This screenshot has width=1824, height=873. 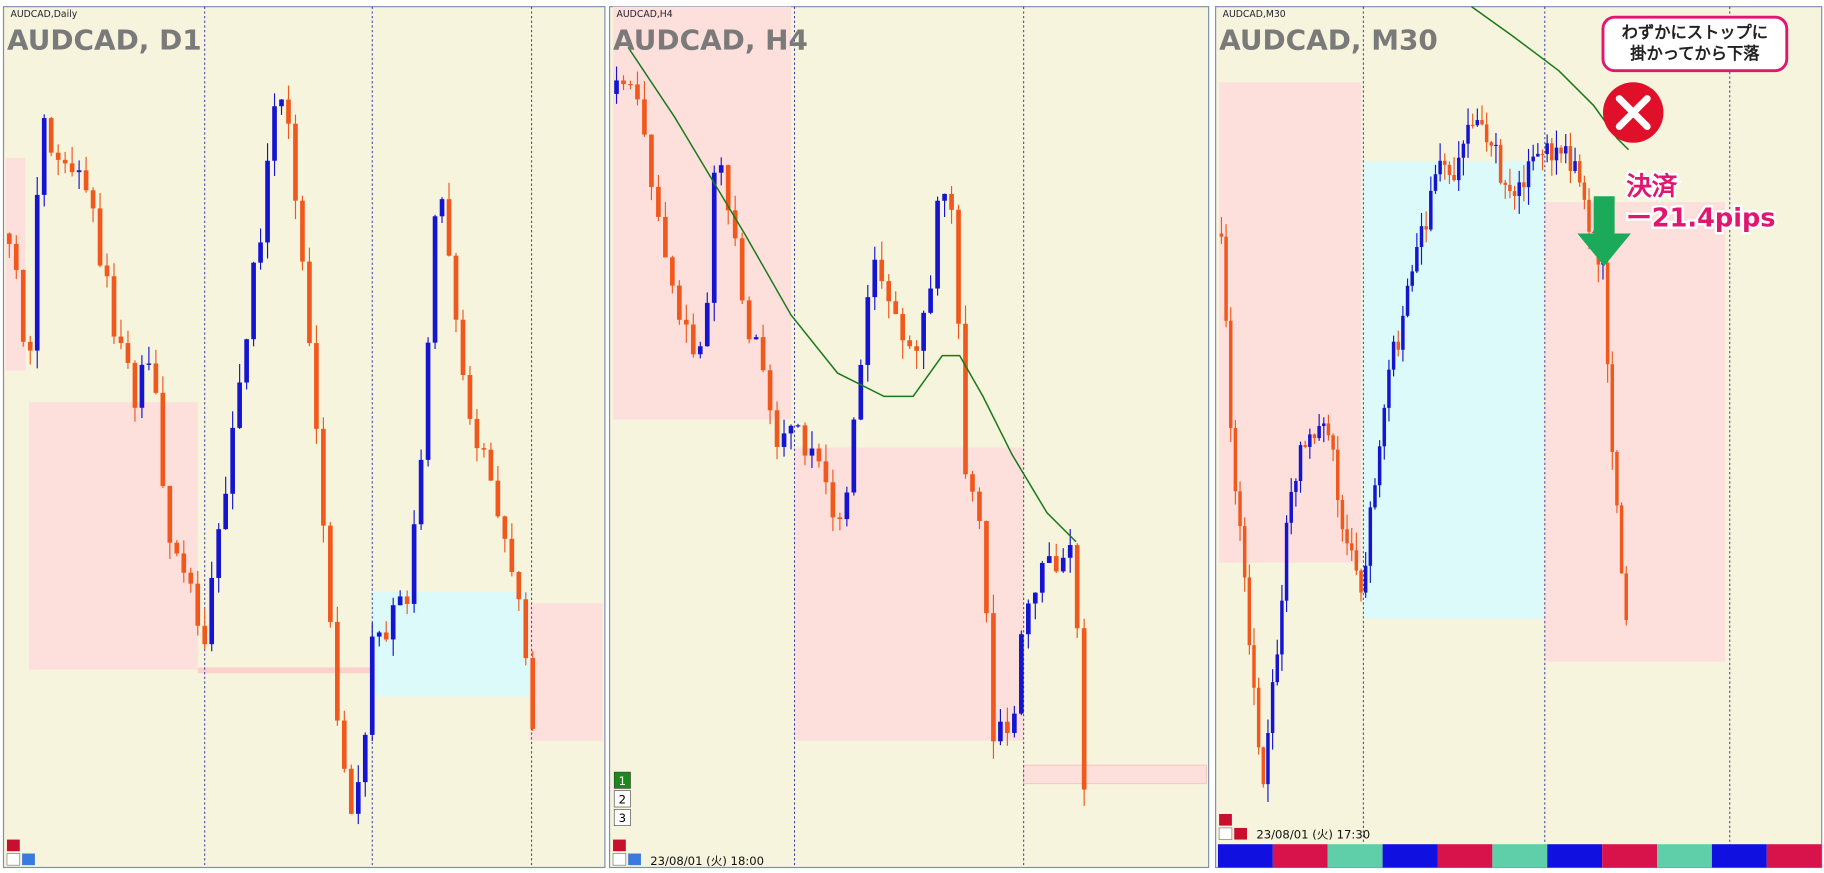 What do you see at coordinates (1683, 141) in the screenshot?
I see `annotation: わずかにストップに 掛かってから下落 決済 ー21.4pips` at bounding box center [1683, 141].